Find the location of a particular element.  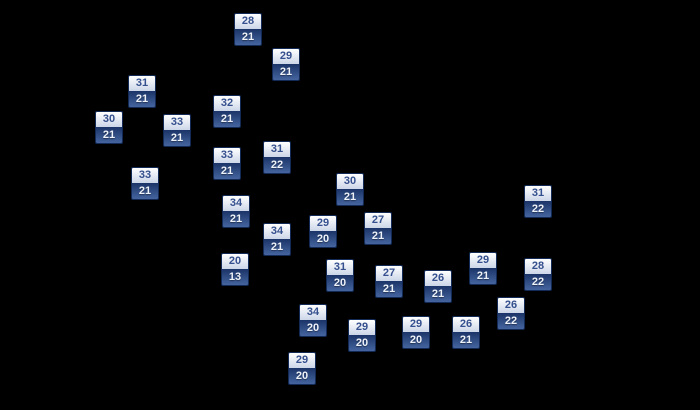

temp-marker: 32 21 is located at coordinates (227, 111).